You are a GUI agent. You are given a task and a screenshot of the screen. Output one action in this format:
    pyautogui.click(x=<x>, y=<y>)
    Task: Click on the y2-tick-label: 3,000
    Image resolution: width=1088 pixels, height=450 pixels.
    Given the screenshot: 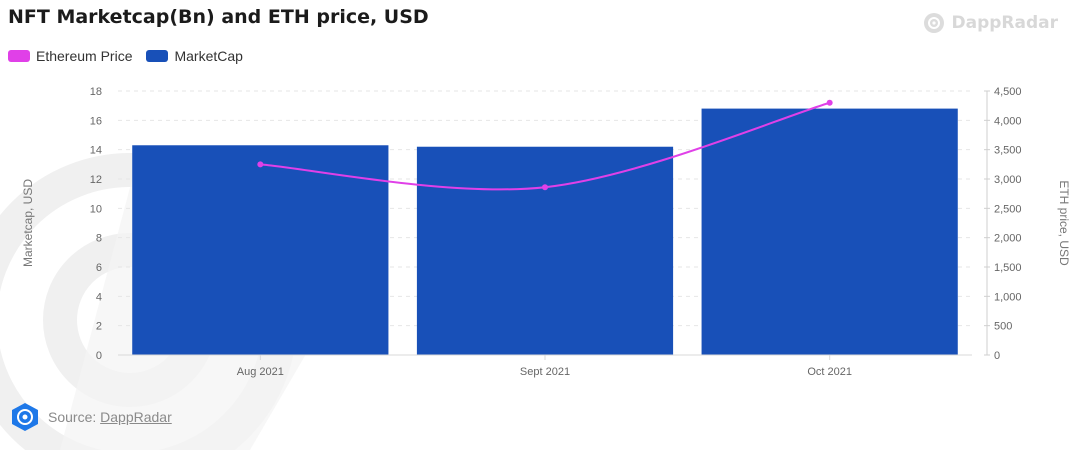 What is the action you would take?
    pyautogui.click(x=1008, y=180)
    